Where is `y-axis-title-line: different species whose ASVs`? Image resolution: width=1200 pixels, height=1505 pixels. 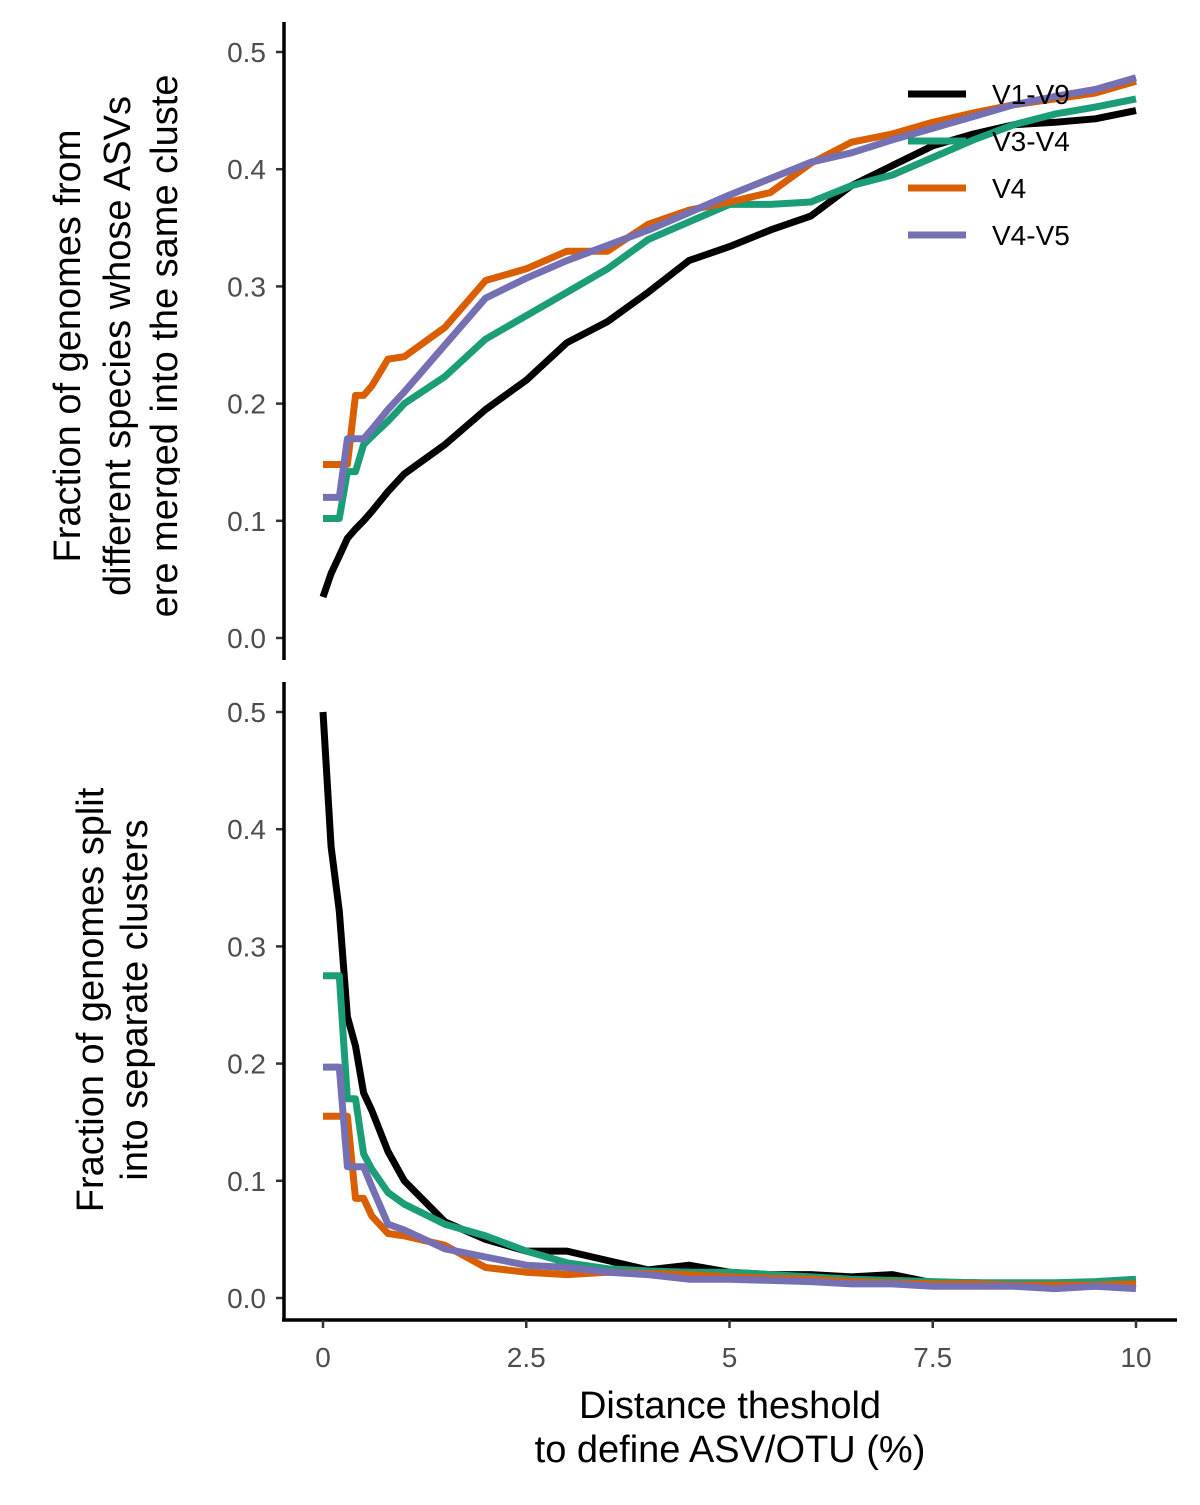 y-axis-title-line: different species whose ASVs is located at coordinates (118, 346).